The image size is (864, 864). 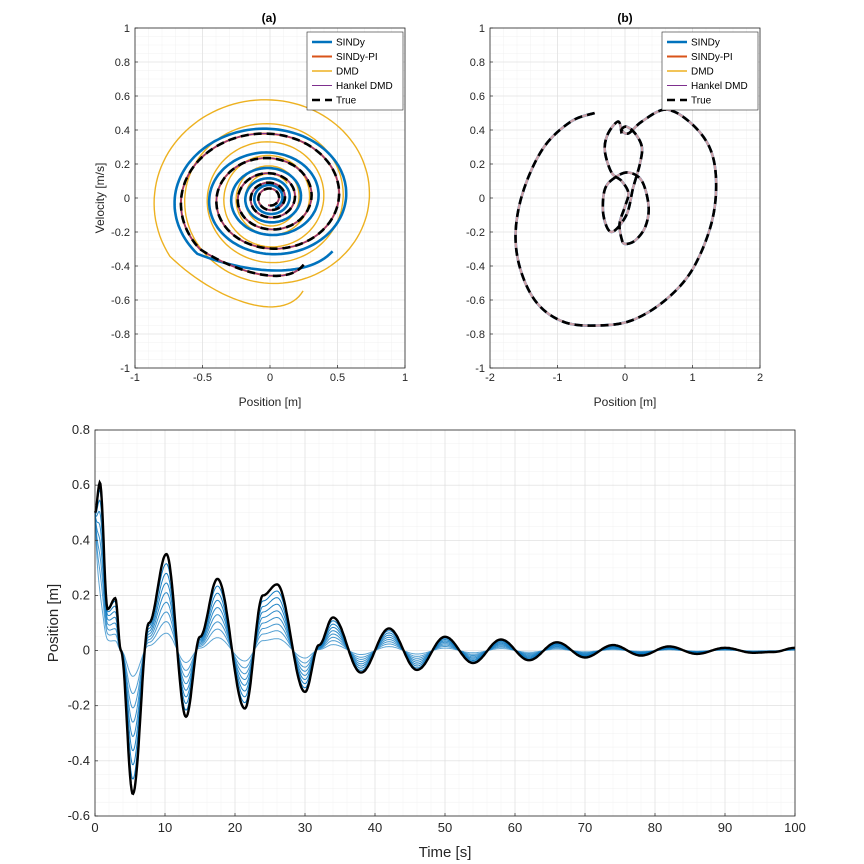 I want to click on xtick-label: 80, so click(x=655, y=827).